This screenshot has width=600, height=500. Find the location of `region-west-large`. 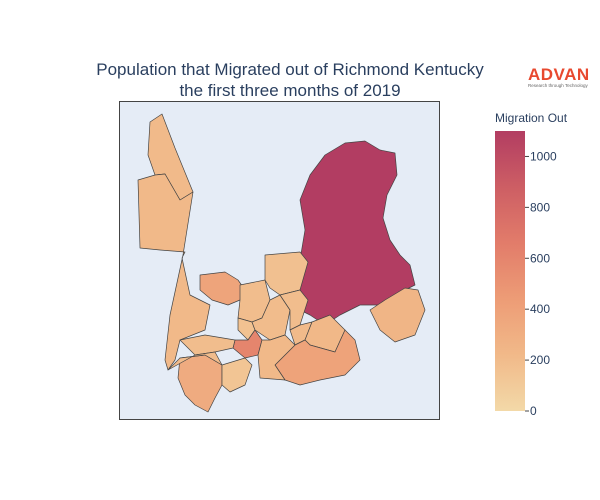

region-west-large is located at coordinates (174, 272).